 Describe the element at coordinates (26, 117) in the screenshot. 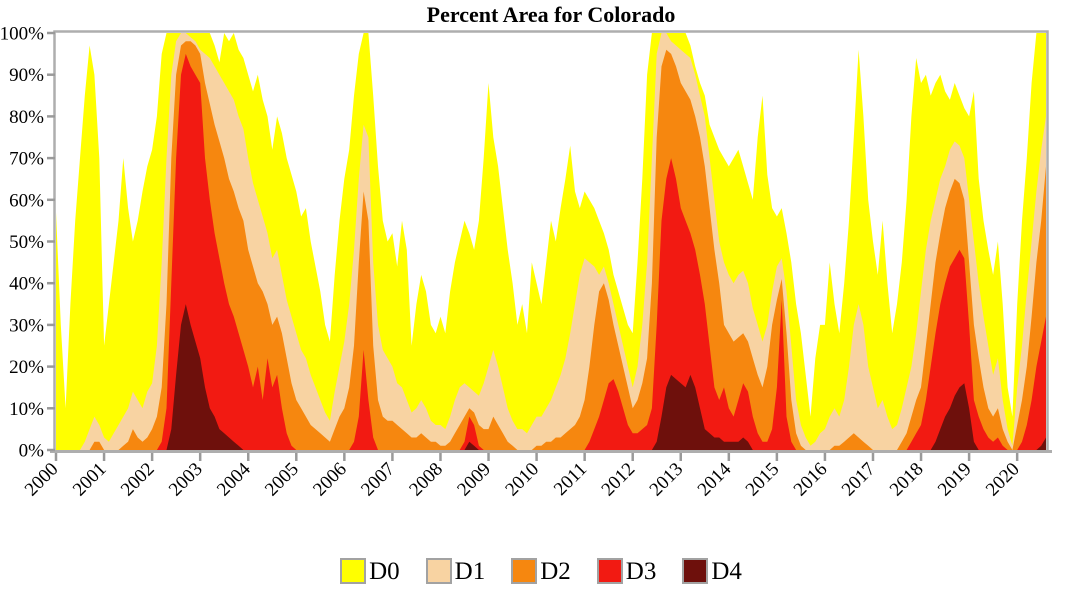

I see `y-tick-label: 80%` at that location.